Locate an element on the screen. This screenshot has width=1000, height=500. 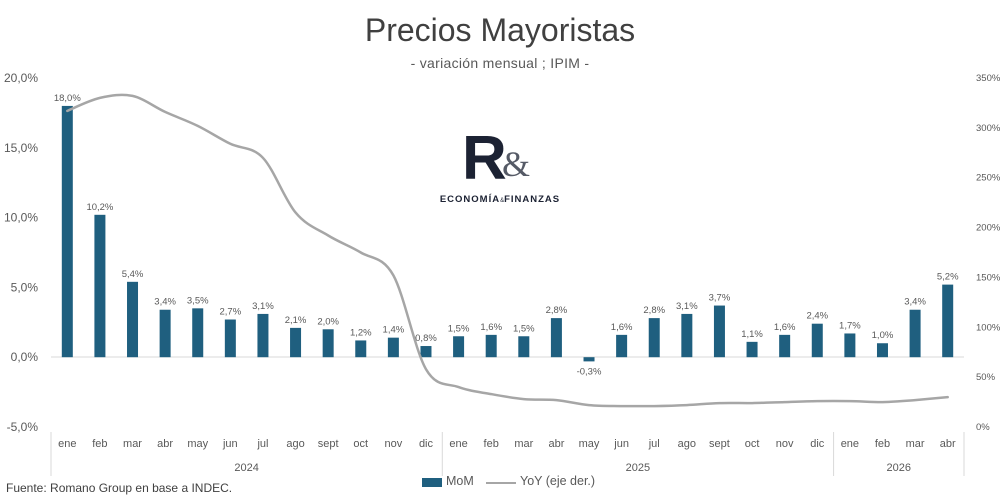
y-left-tick-label: 20,0% is located at coordinates (21, 78).